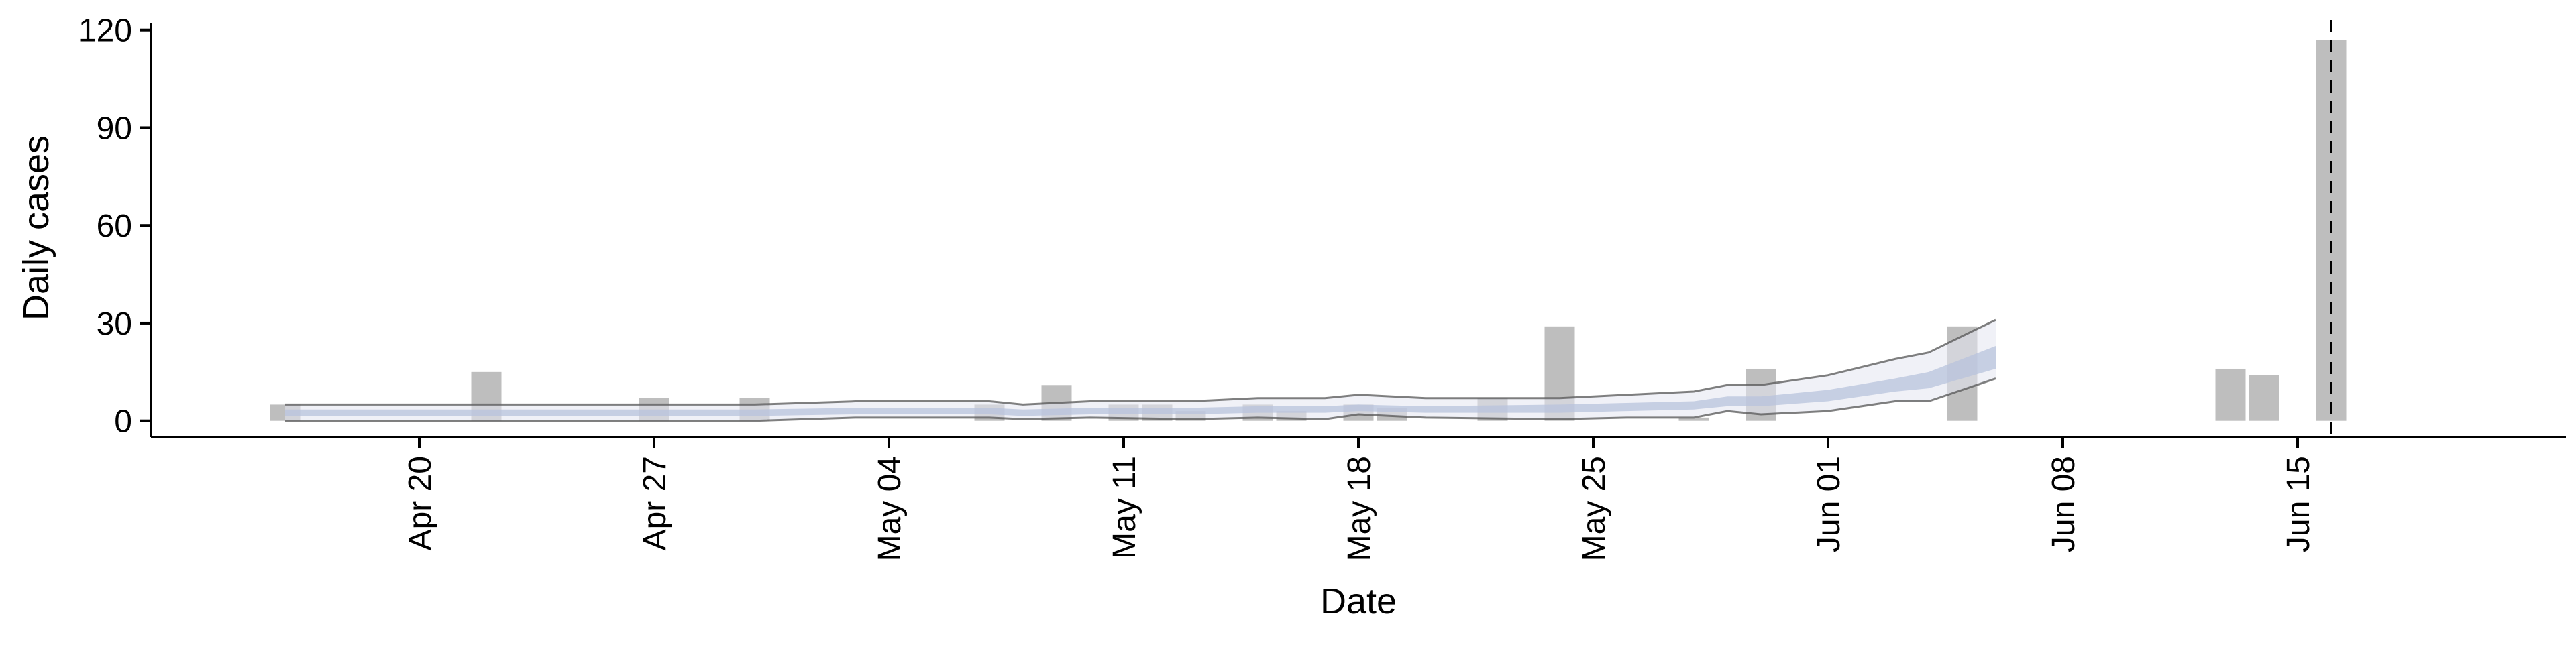 Image resolution: width=2576 pixels, height=647 pixels. Describe the element at coordinates (2064, 504) in the screenshot. I see `x-tick-label-Jun 08: Jun 08` at that location.